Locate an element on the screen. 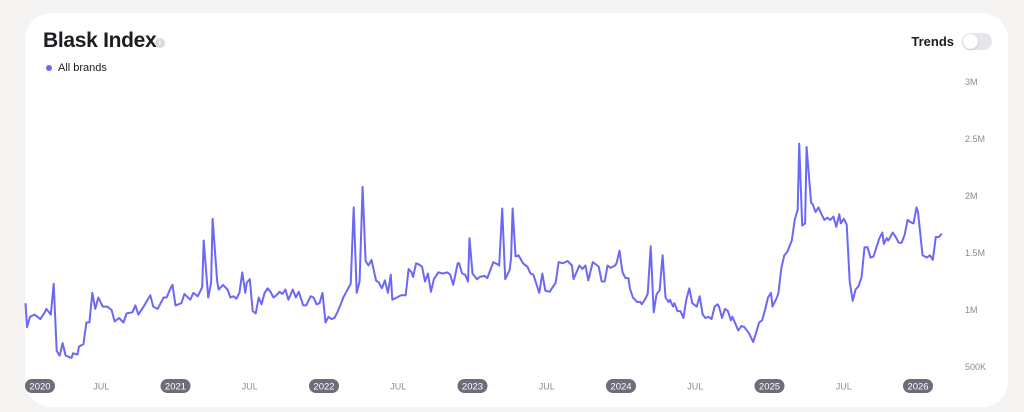 Image resolution: width=1024 pixels, height=412 pixels. trends-toggle is located at coordinates (977, 41).